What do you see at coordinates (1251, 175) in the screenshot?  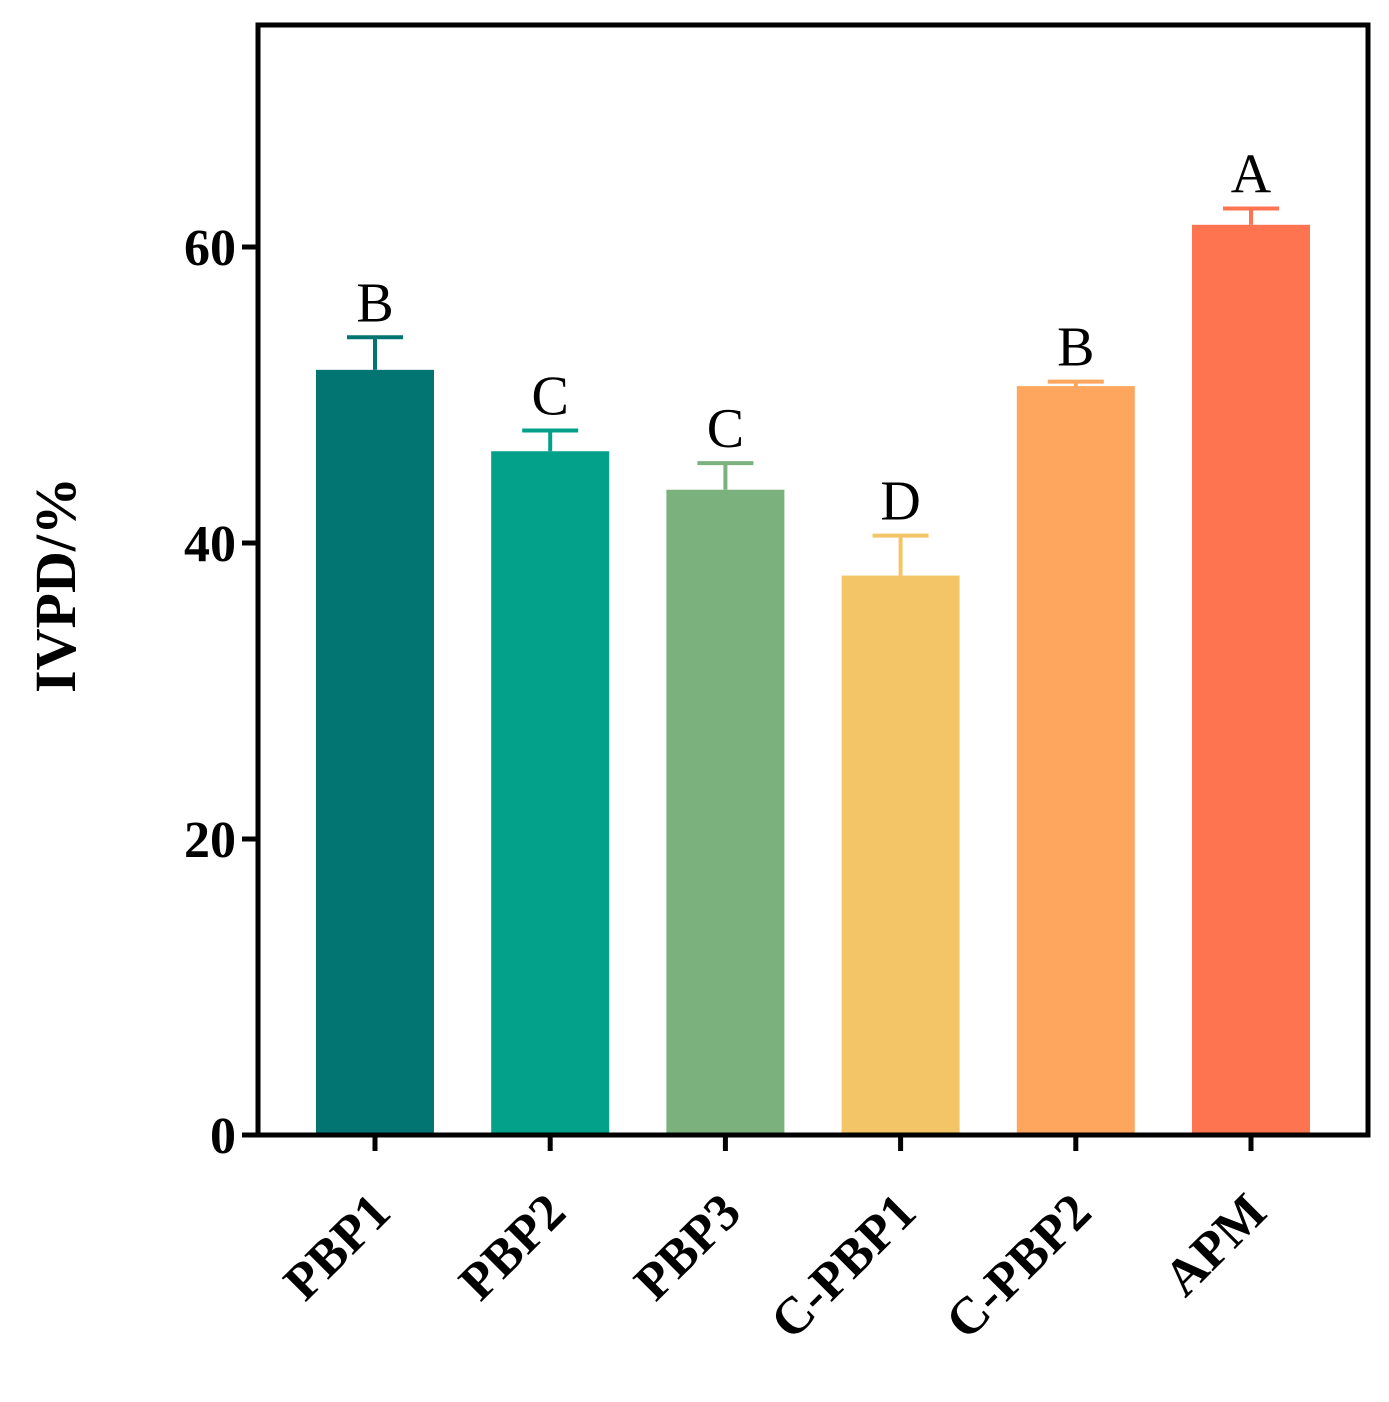 I see `significance-label-apm: A` at bounding box center [1251, 175].